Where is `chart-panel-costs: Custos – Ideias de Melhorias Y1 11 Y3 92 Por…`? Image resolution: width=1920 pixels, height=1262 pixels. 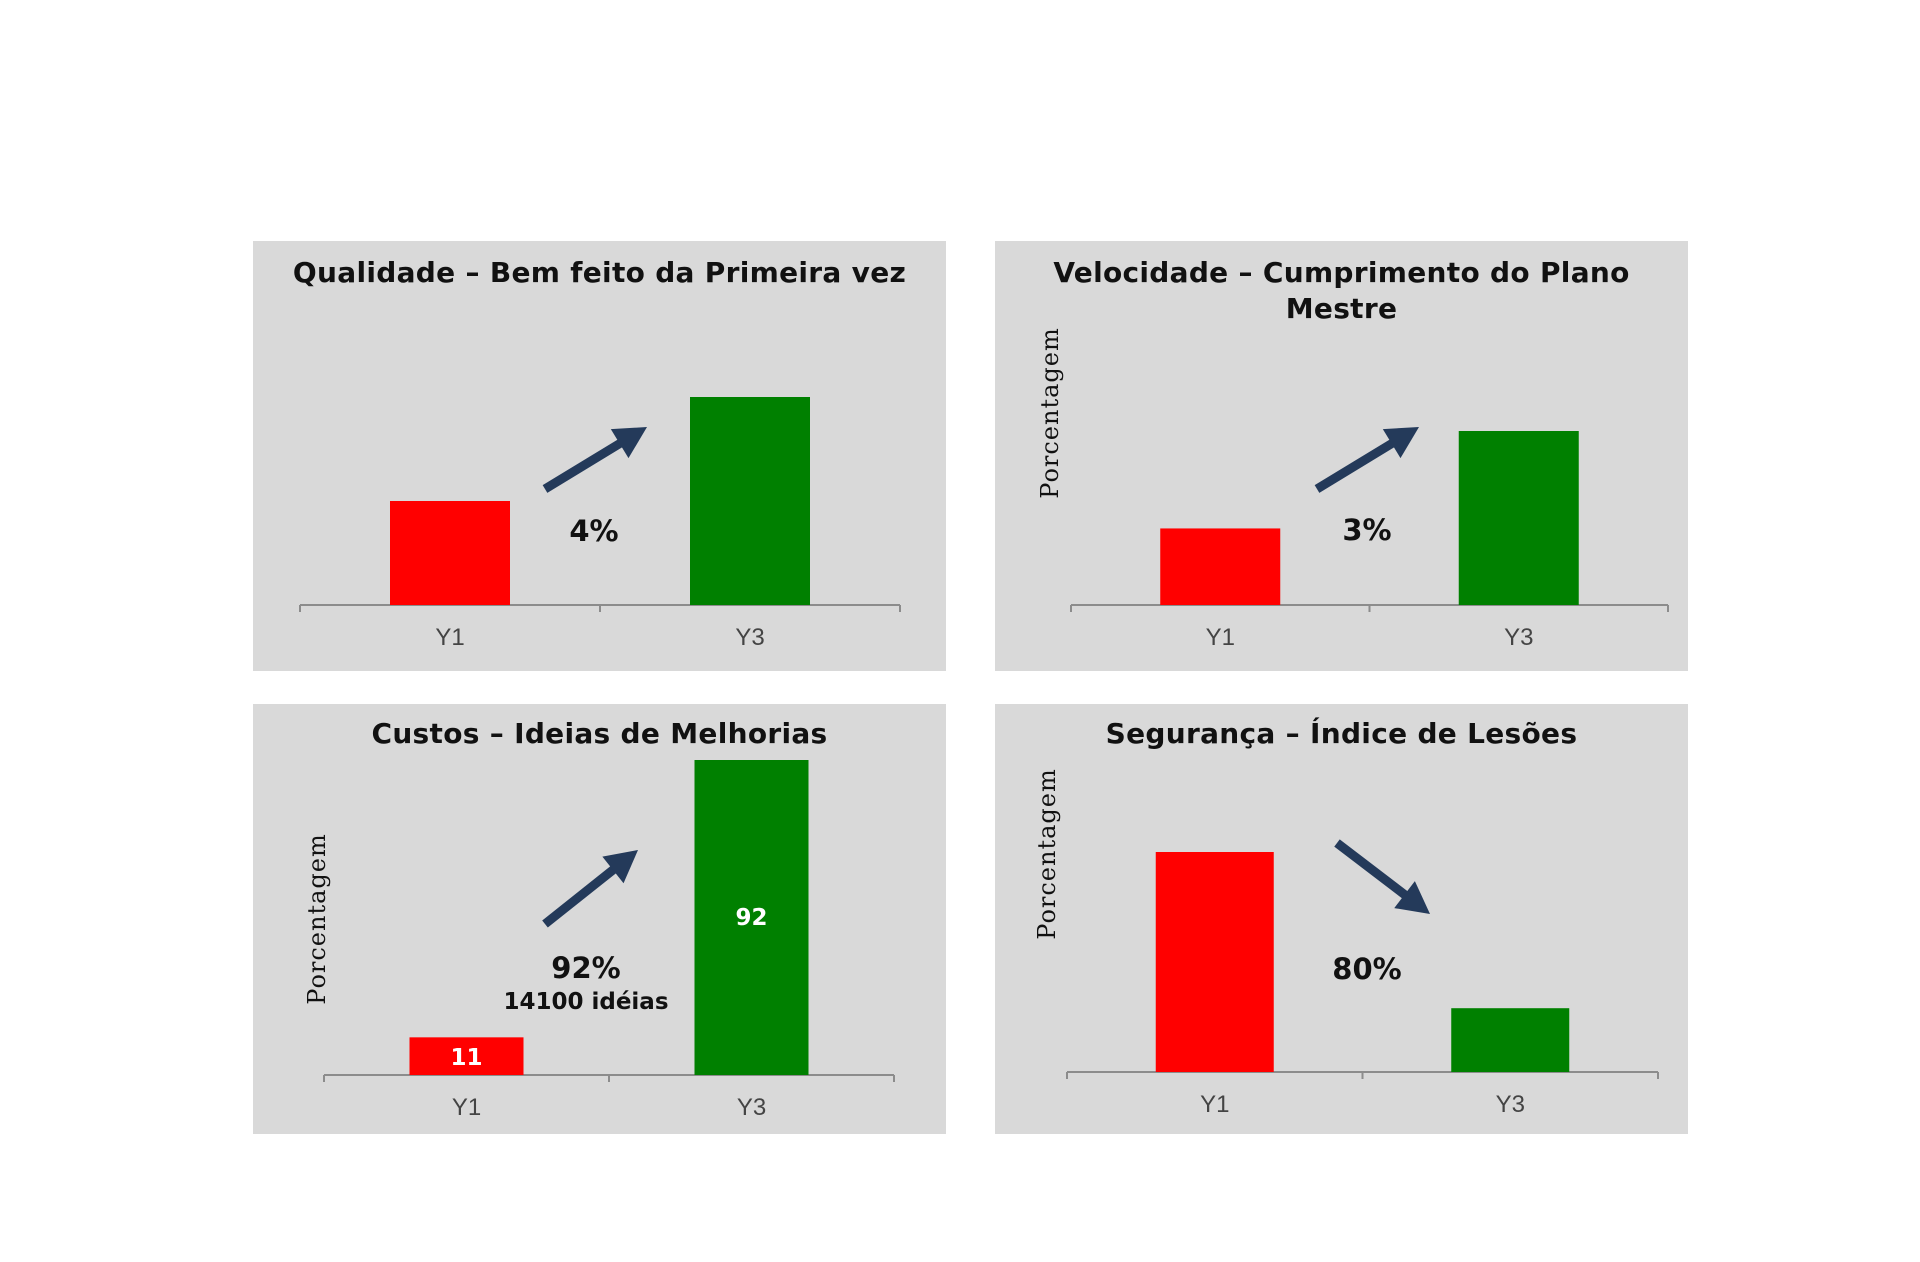
chart-panel-costs: Custos – Ideias de Melhorias Y1 11 Y3 92 Por… is located at coordinates (599, 919).